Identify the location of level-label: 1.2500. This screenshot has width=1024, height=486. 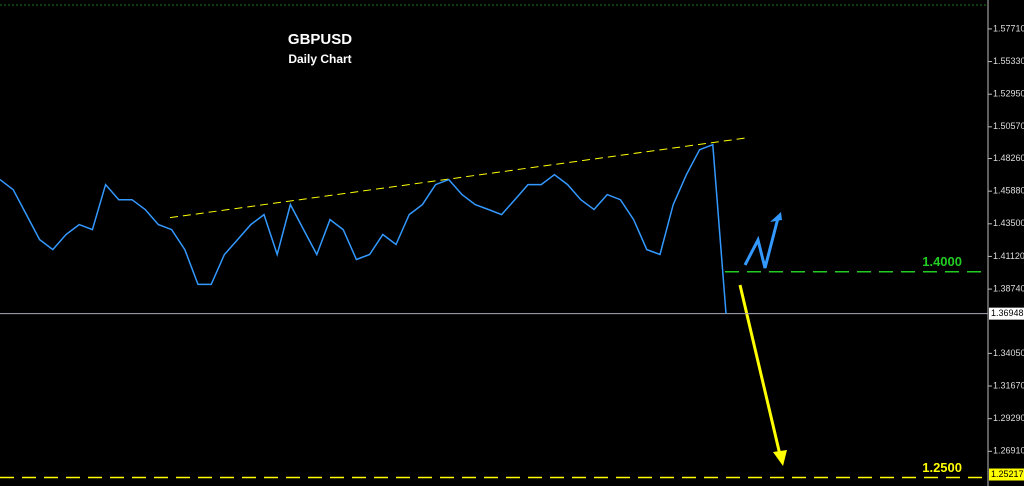
(942, 467).